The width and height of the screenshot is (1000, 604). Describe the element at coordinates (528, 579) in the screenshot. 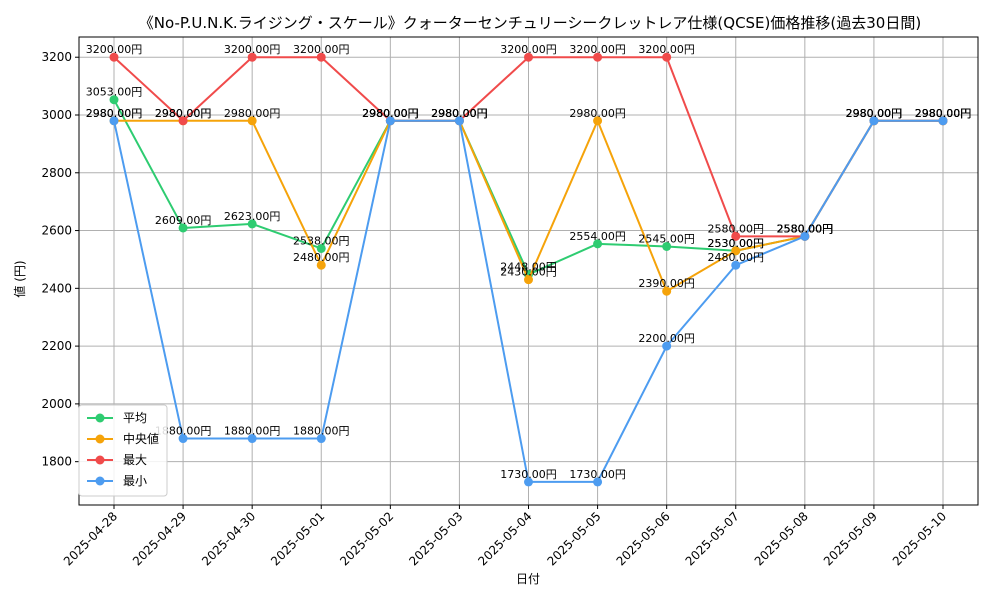

I see `x-axis-label: 日付` at that location.